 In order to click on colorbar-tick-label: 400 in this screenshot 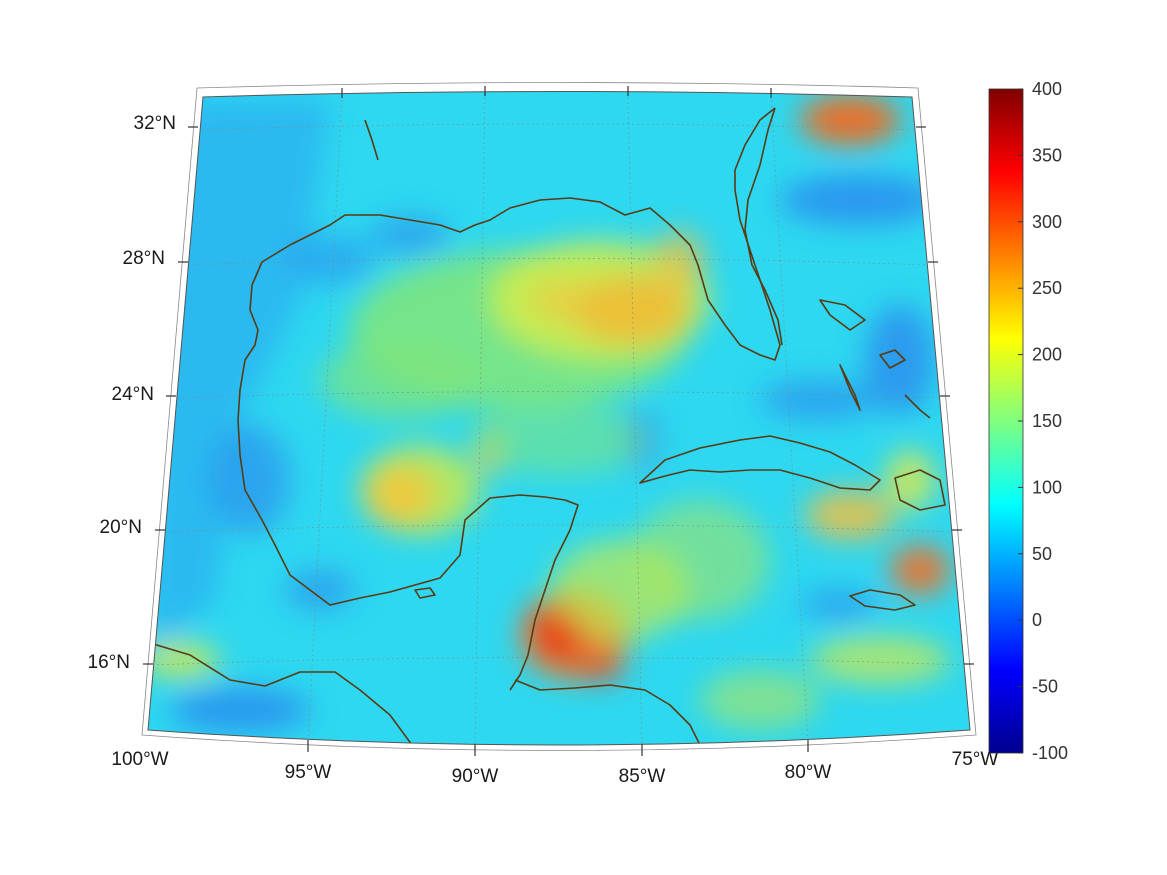, I will do `click(1047, 89)`.